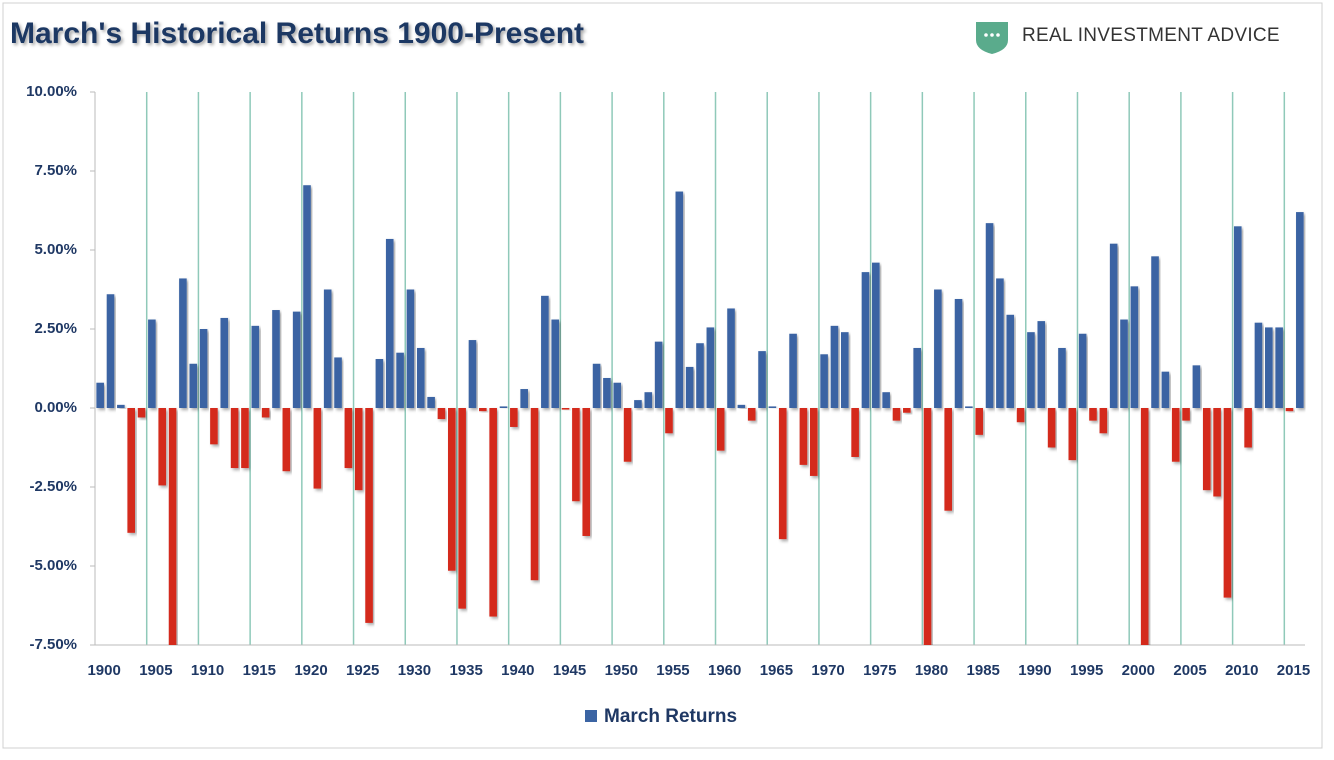 The height and width of the screenshot is (760, 1334). Describe the element at coordinates (414, 670) in the screenshot. I see `x-tick-label: 1930` at that location.